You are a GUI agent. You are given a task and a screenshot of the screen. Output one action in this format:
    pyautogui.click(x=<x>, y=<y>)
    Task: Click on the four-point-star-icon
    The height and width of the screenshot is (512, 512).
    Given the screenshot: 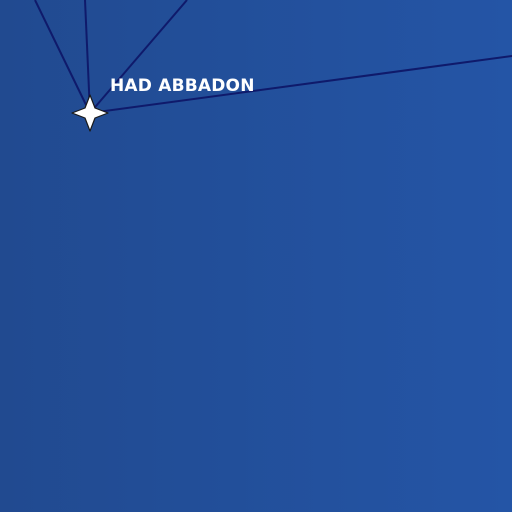 What is the action you would take?
    pyautogui.click(x=90, y=113)
    